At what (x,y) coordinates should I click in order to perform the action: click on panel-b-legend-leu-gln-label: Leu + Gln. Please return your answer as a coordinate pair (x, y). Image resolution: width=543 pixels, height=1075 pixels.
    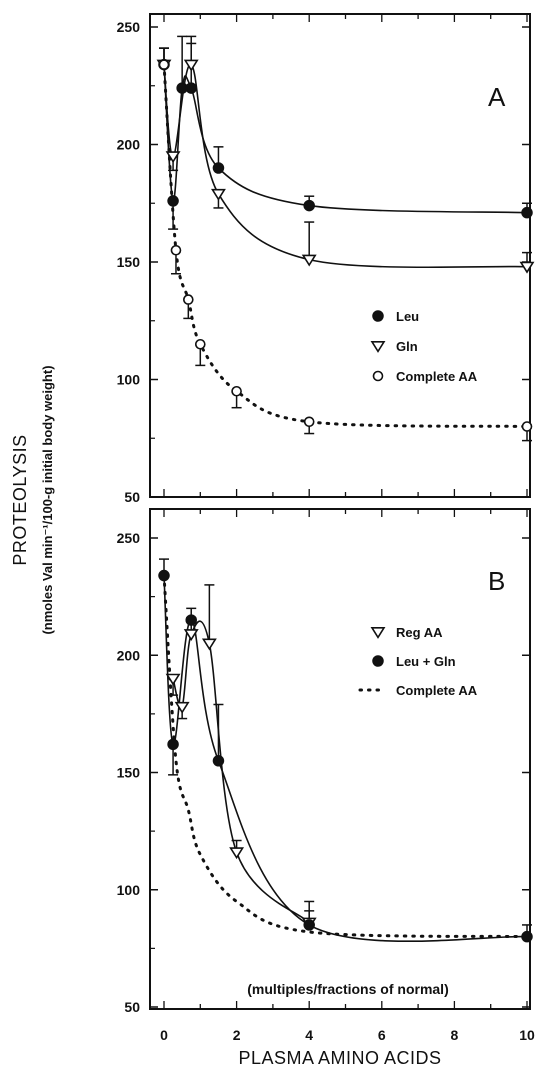
    Looking at the image, I should click on (426, 661).